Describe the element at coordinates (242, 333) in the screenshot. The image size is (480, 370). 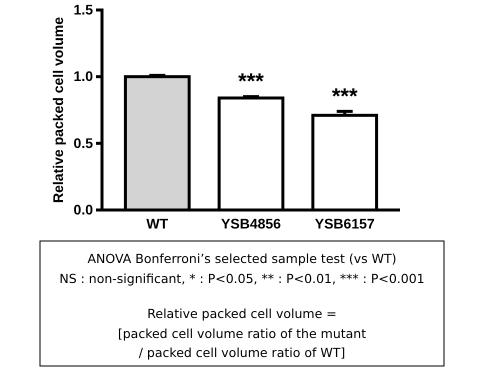
I see `text: [packed cell volume ratio of the mutant` at that location.